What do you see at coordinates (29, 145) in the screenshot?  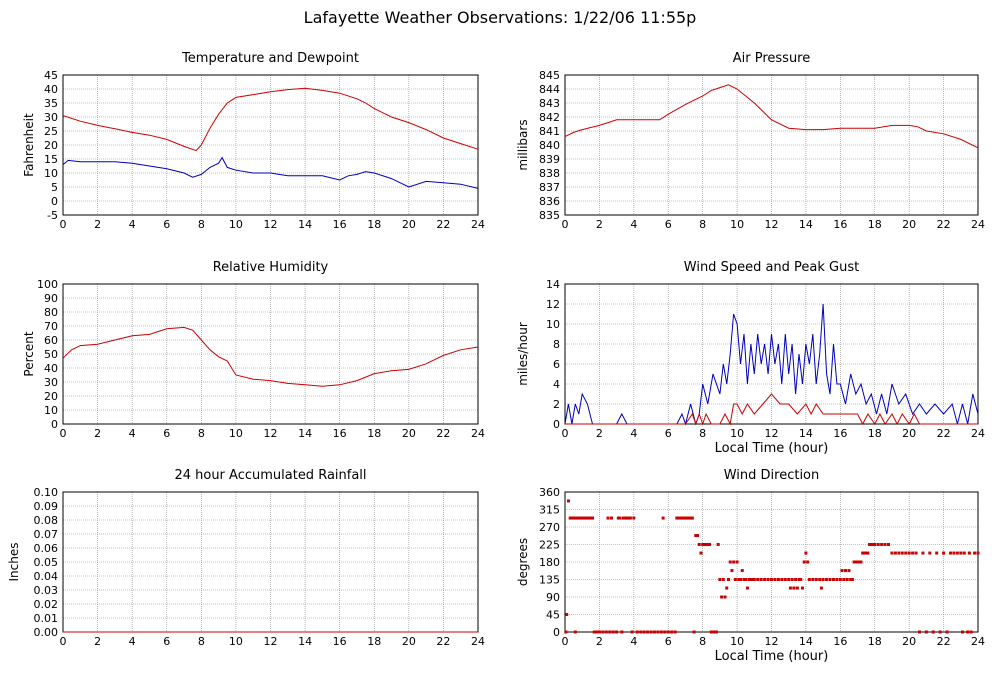 I see `y-axis-label: Fahrenheit` at bounding box center [29, 145].